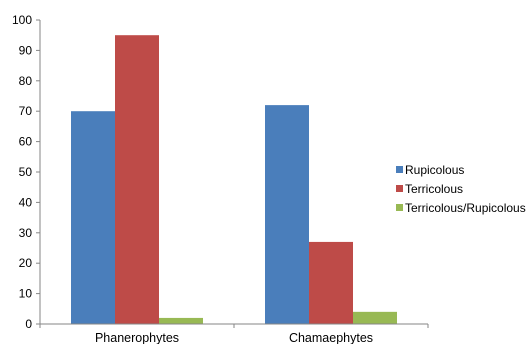 This screenshot has height=344, width=531. What do you see at coordinates (434, 170) in the screenshot?
I see `legend-label: Rupicolous` at bounding box center [434, 170].